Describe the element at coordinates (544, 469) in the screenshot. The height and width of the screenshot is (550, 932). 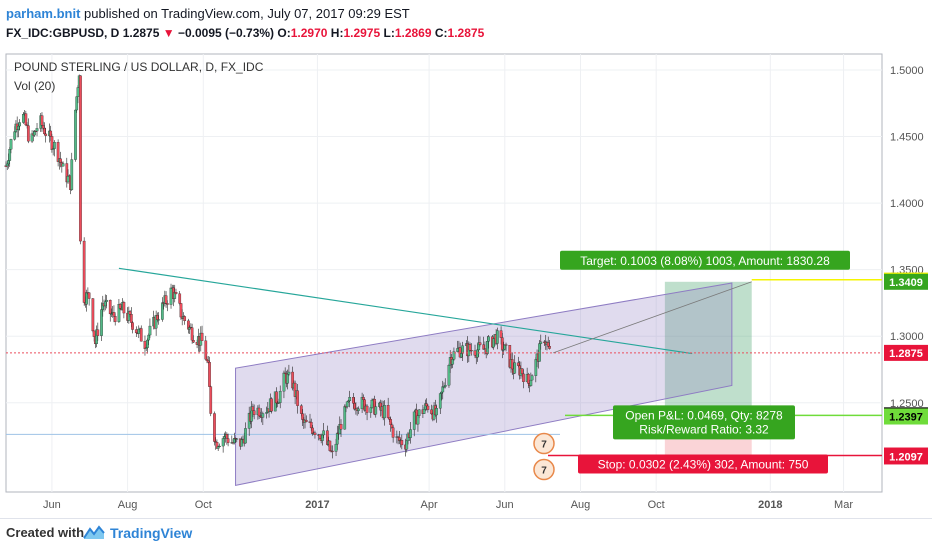
I see `event-flag-icon` at that location.